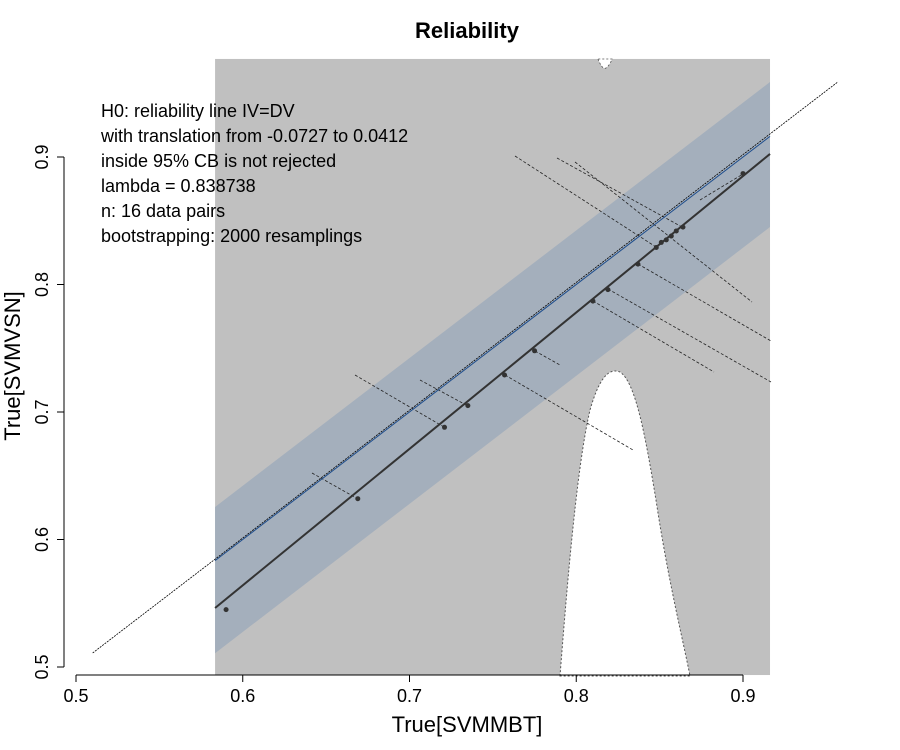 This screenshot has height=750, width=900. I want to click on annotation: bootstrapping: 2000 resamplings, so click(231, 236).